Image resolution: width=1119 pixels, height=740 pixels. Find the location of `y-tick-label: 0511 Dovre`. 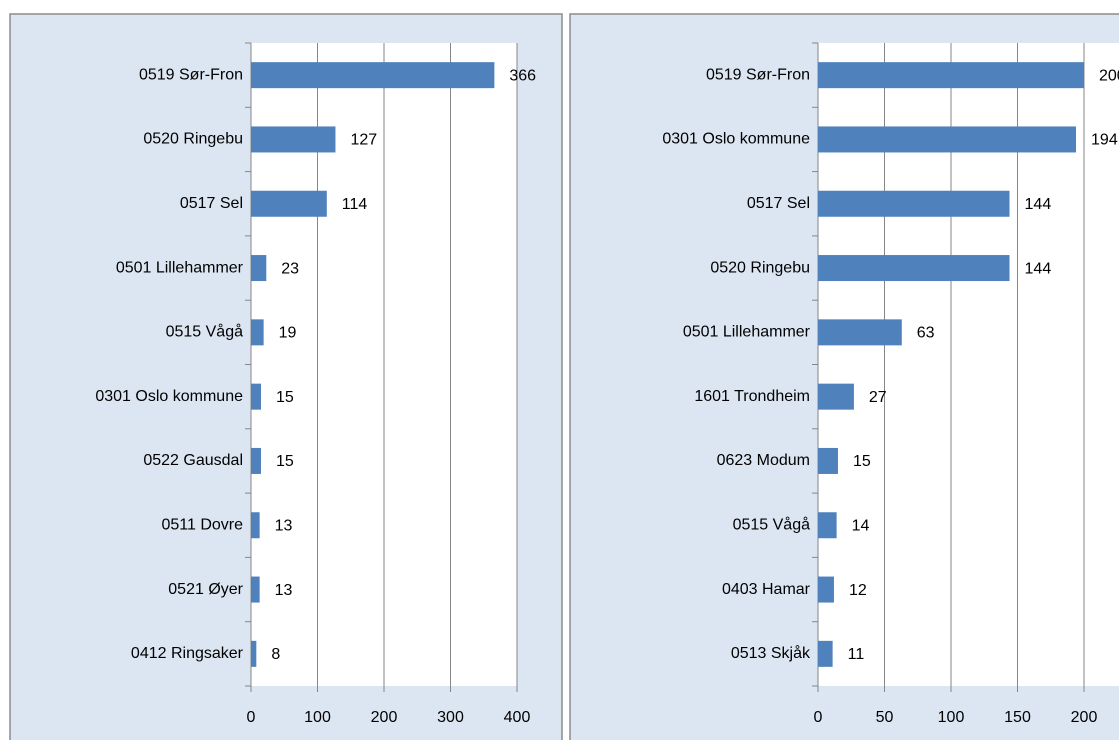

y-tick-label: 0511 Dovre is located at coordinates (202, 524).